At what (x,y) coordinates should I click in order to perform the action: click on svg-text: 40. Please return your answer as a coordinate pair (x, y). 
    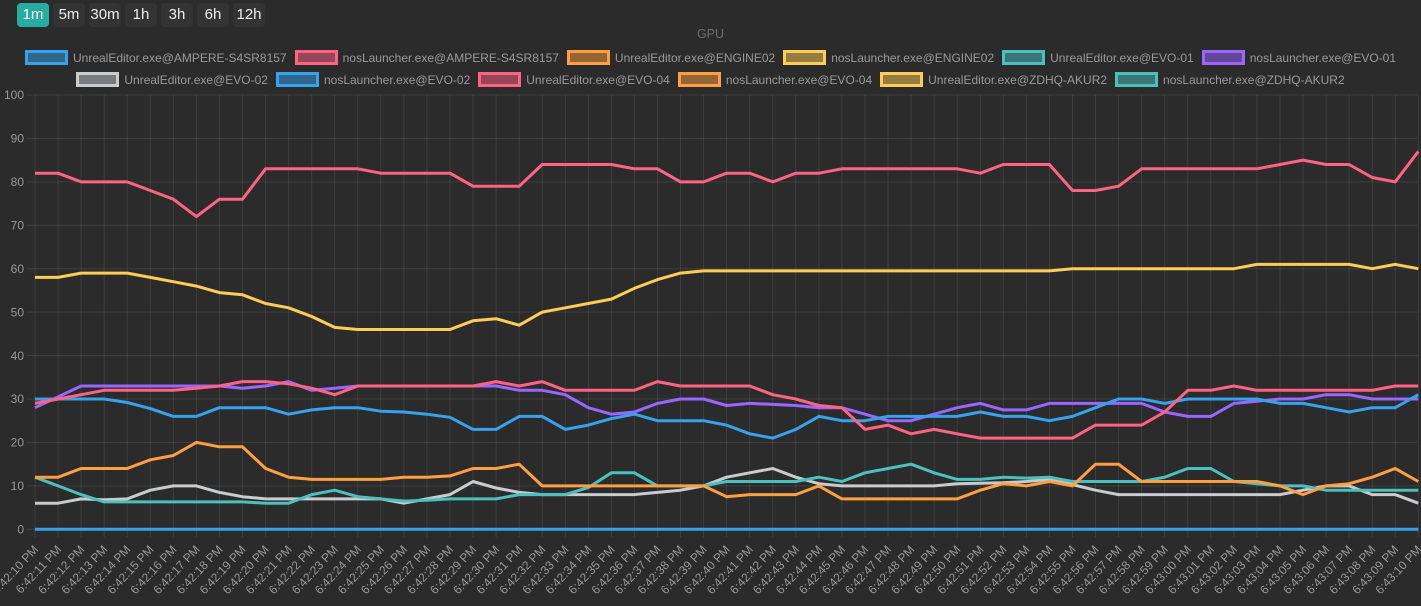
    Looking at the image, I should click on (18, 356).